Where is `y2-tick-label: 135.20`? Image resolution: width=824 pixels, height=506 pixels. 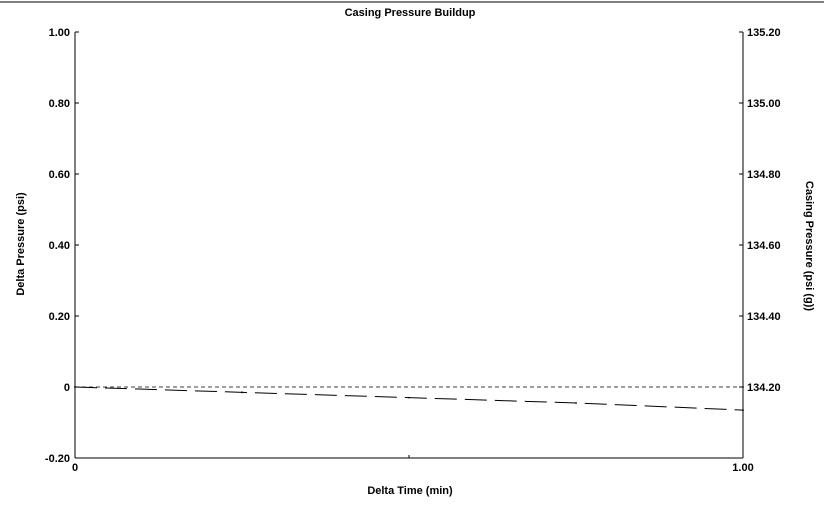
y2-tick-label: 135.20 is located at coordinates (764, 33).